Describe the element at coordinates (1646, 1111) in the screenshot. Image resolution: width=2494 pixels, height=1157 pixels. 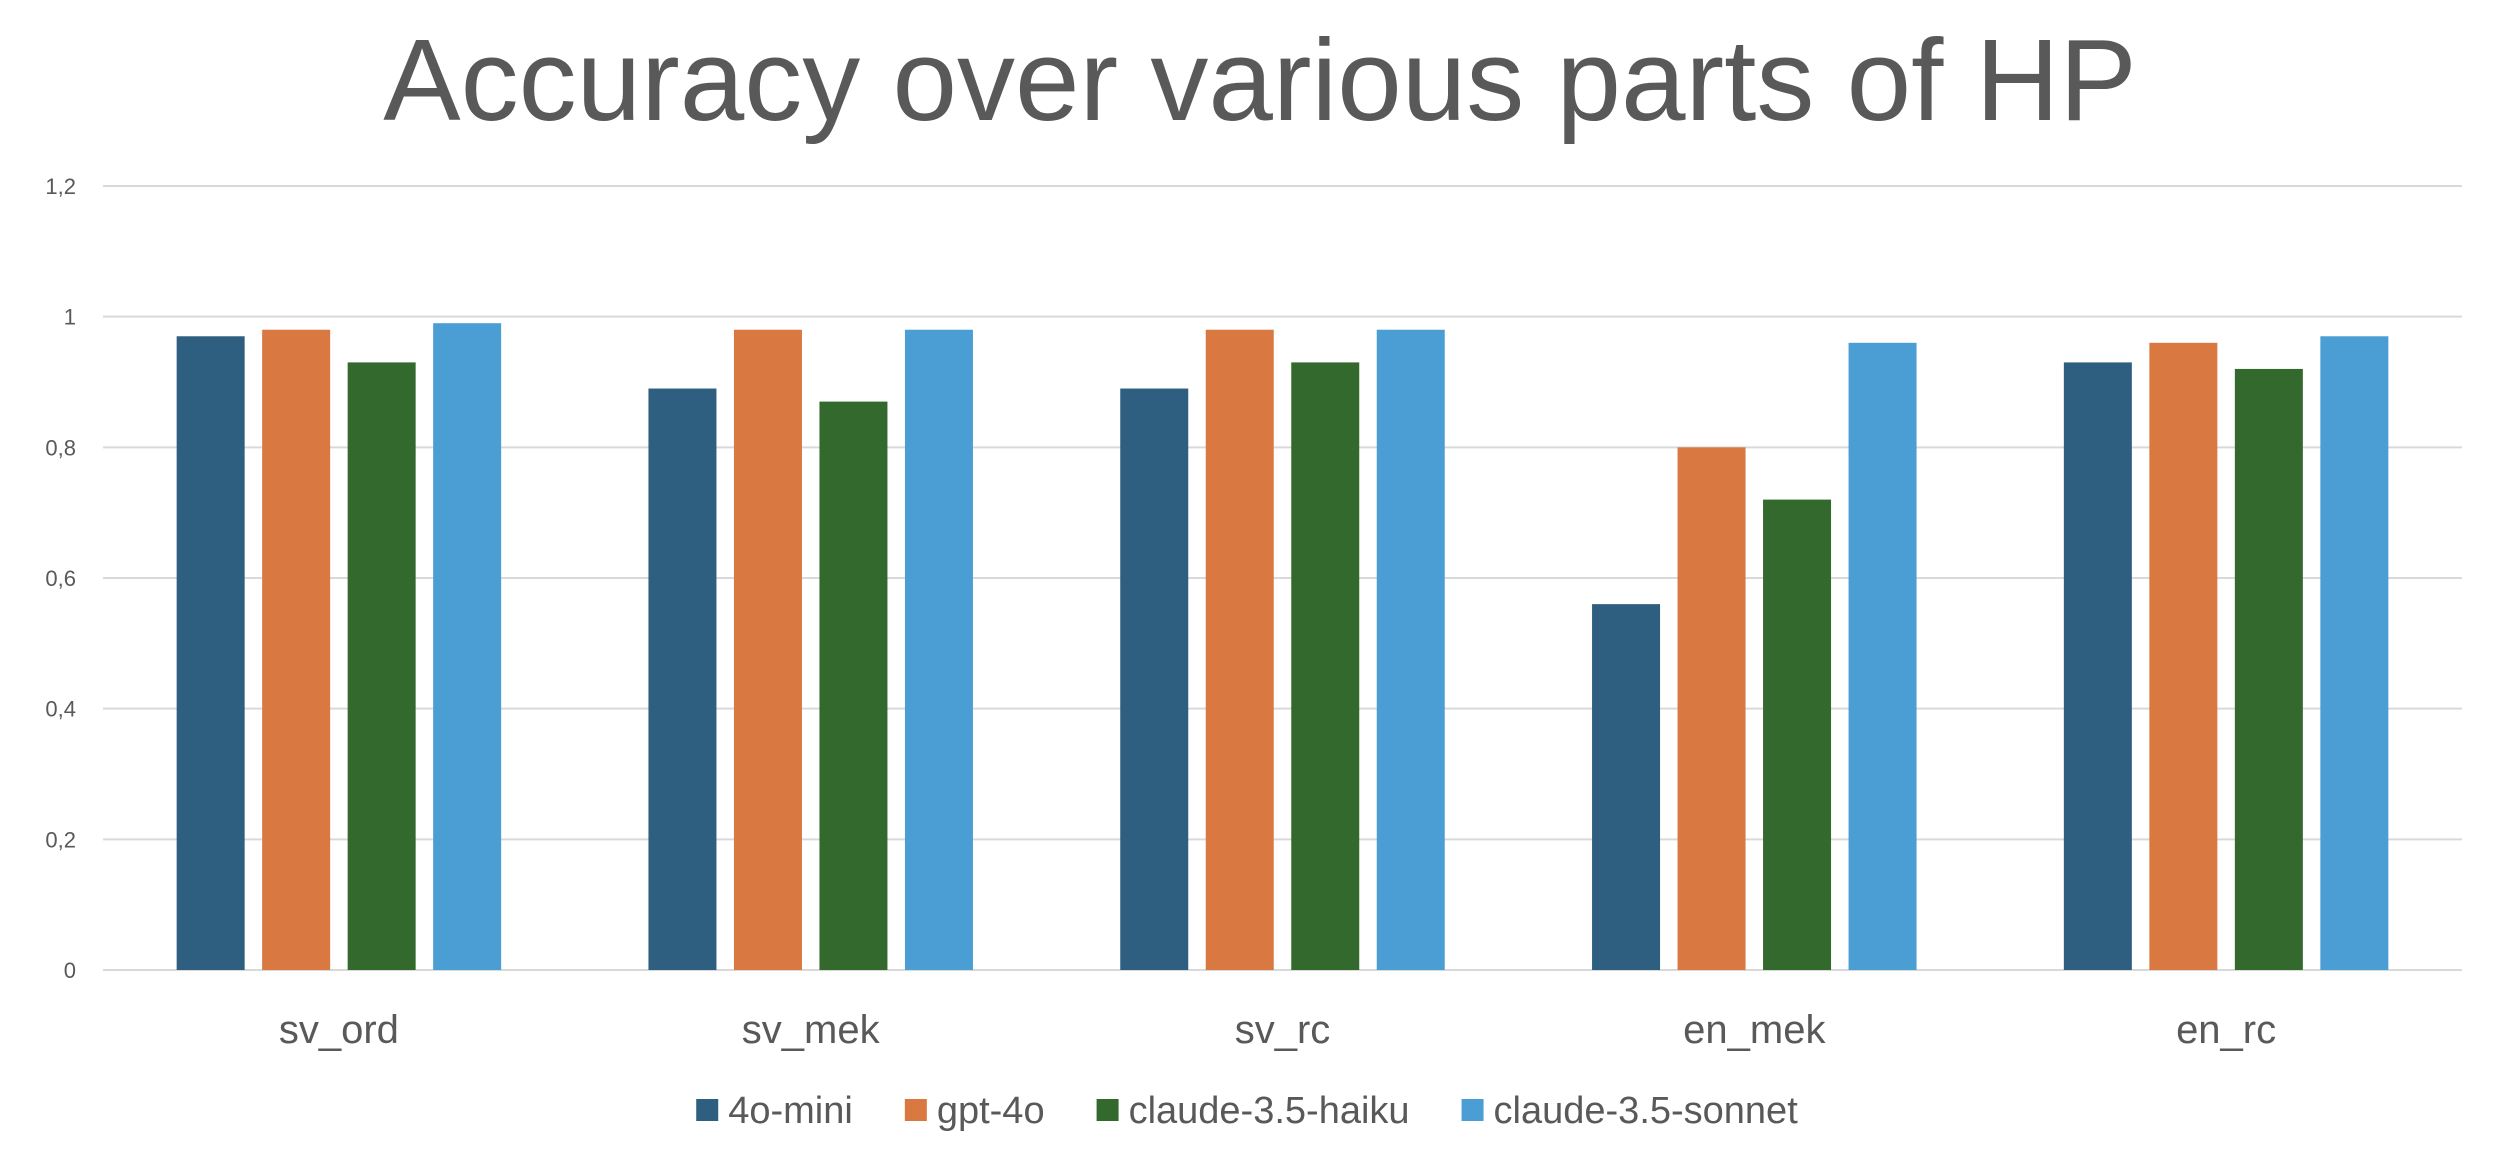
I see `legend-label: claude-3.5-sonnet` at that location.